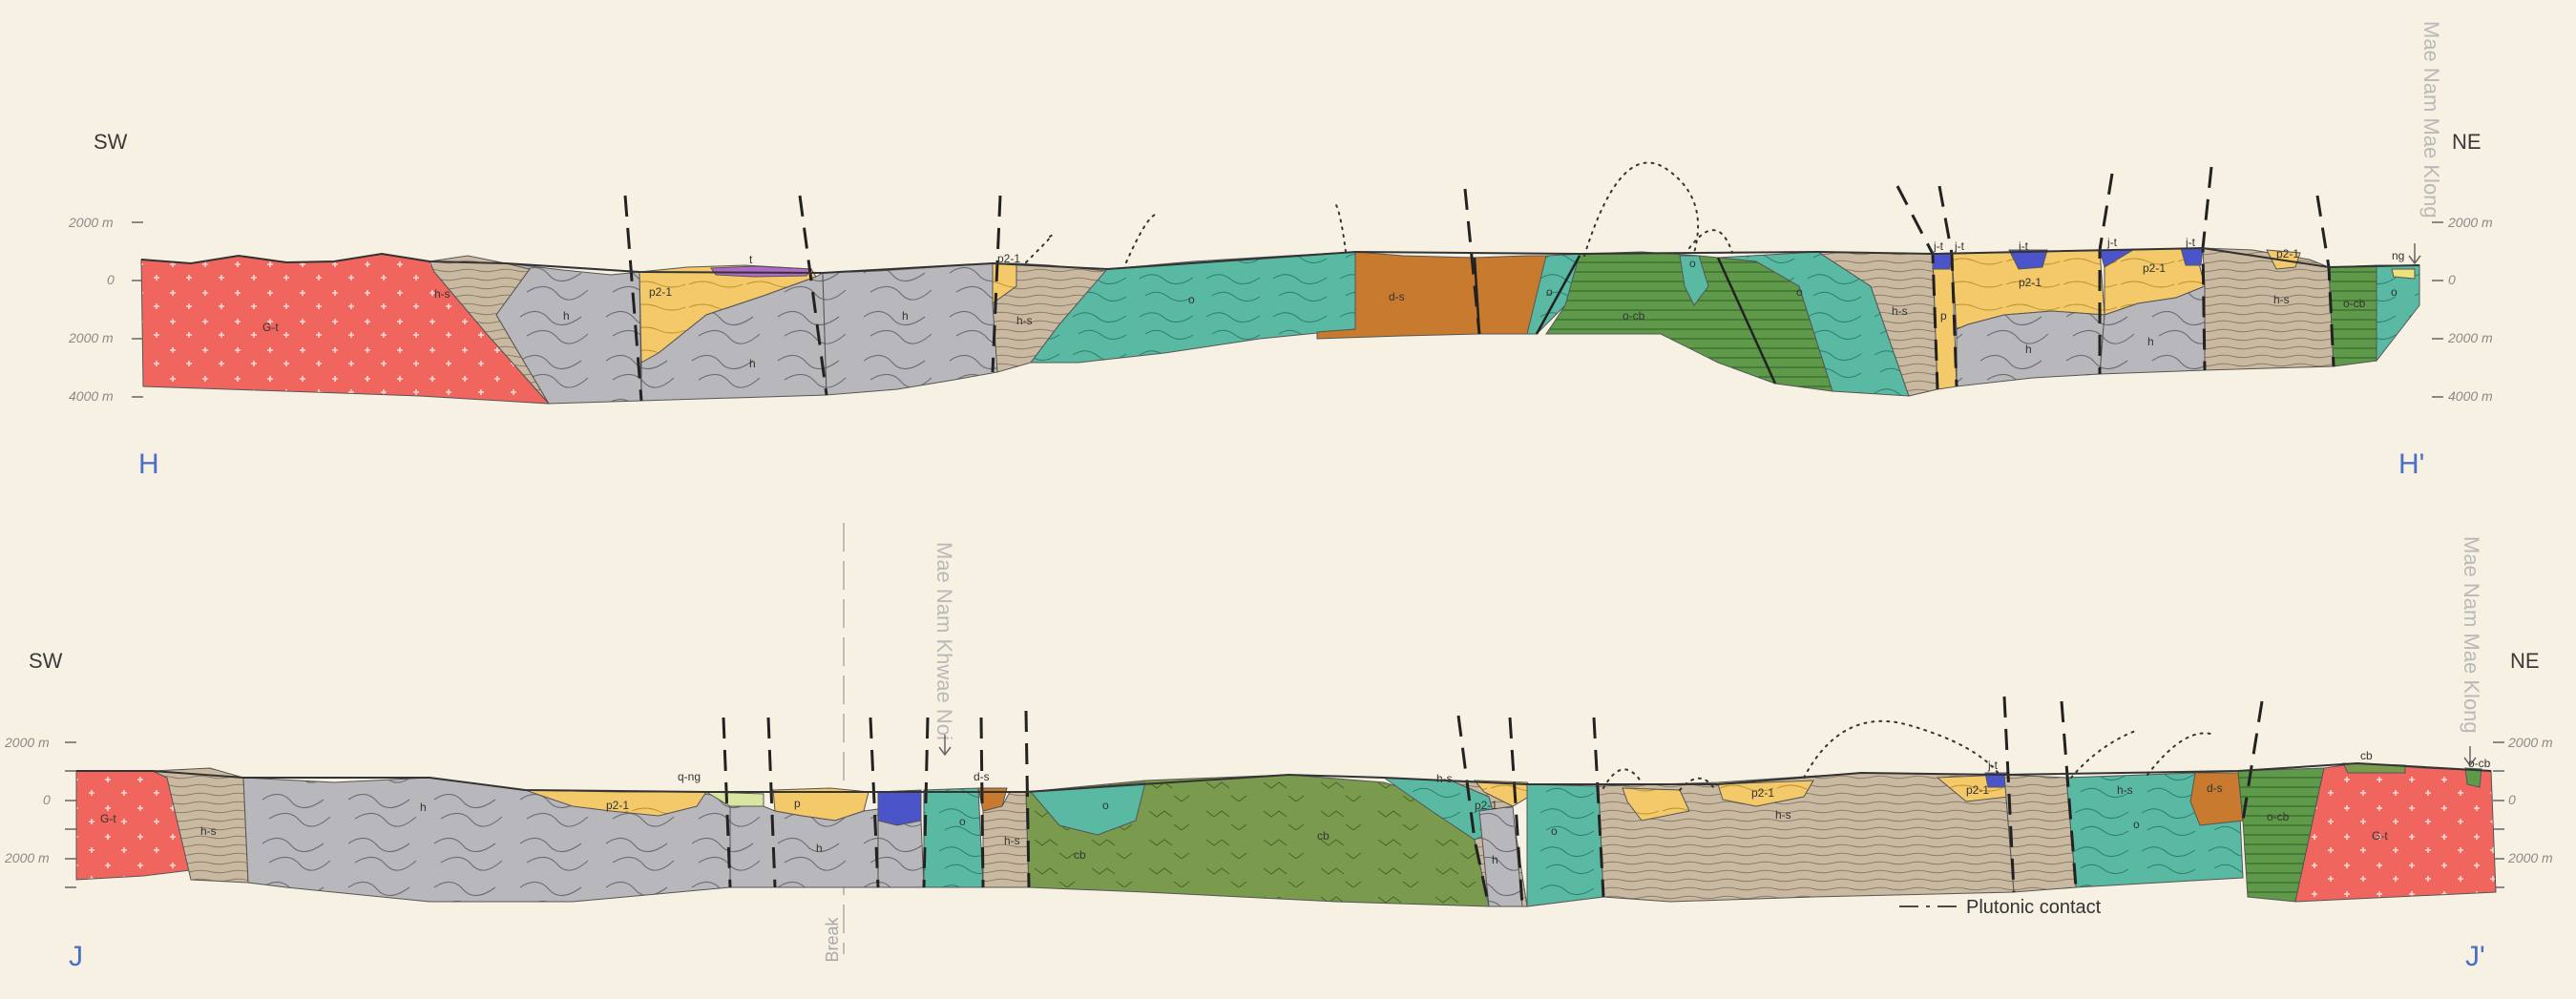 The image size is (2576, 999). I want to click on label-hs-4-bottom: h-s, so click(1783, 815).